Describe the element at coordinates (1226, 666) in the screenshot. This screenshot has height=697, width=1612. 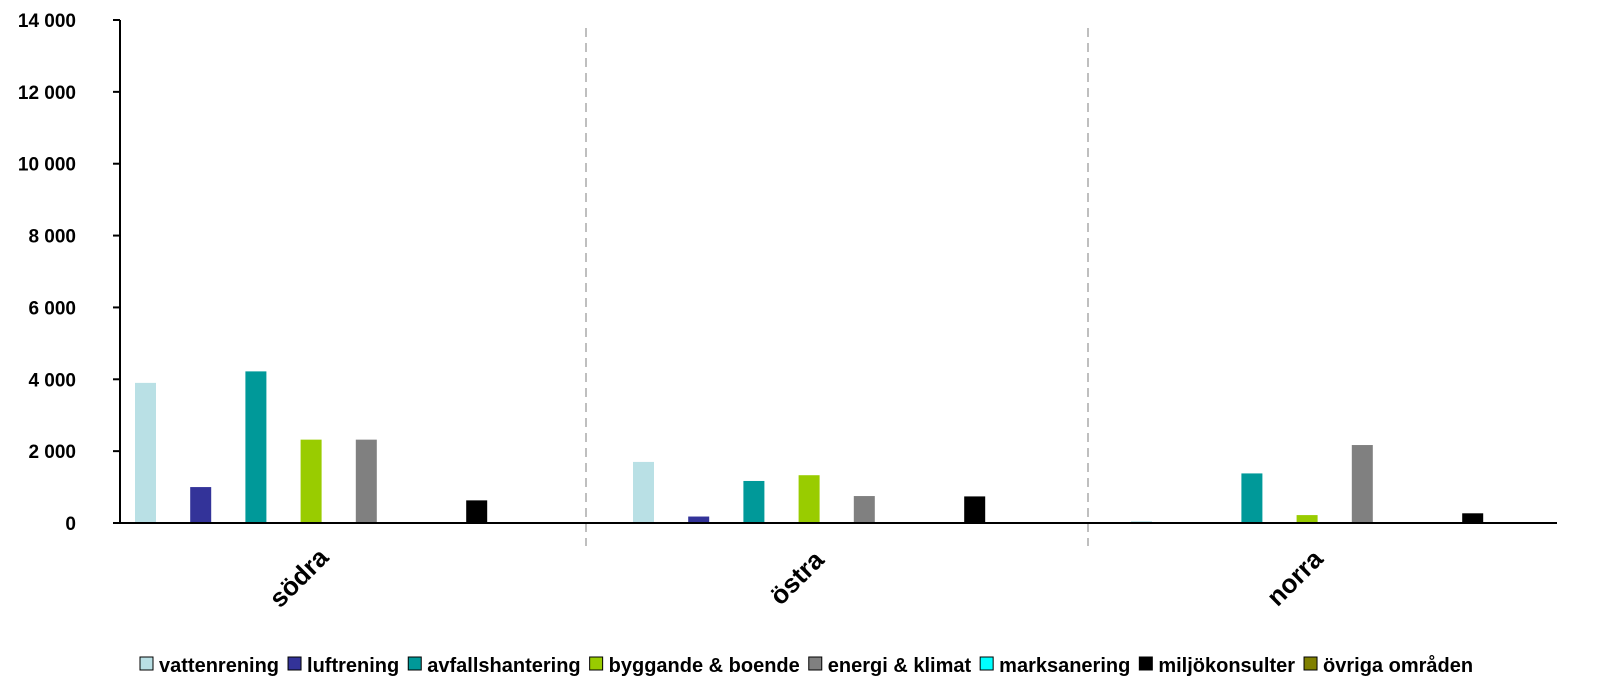
I see `legend-label: miljökonsulter` at that location.